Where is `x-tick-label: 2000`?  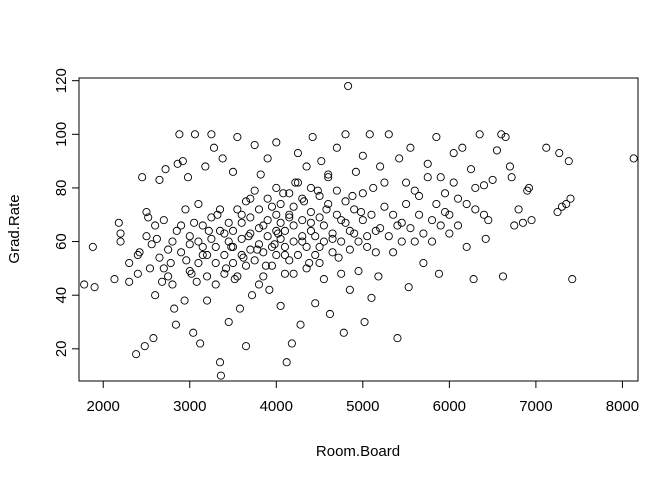
x-tick-label: 2000 is located at coordinates (103, 406).